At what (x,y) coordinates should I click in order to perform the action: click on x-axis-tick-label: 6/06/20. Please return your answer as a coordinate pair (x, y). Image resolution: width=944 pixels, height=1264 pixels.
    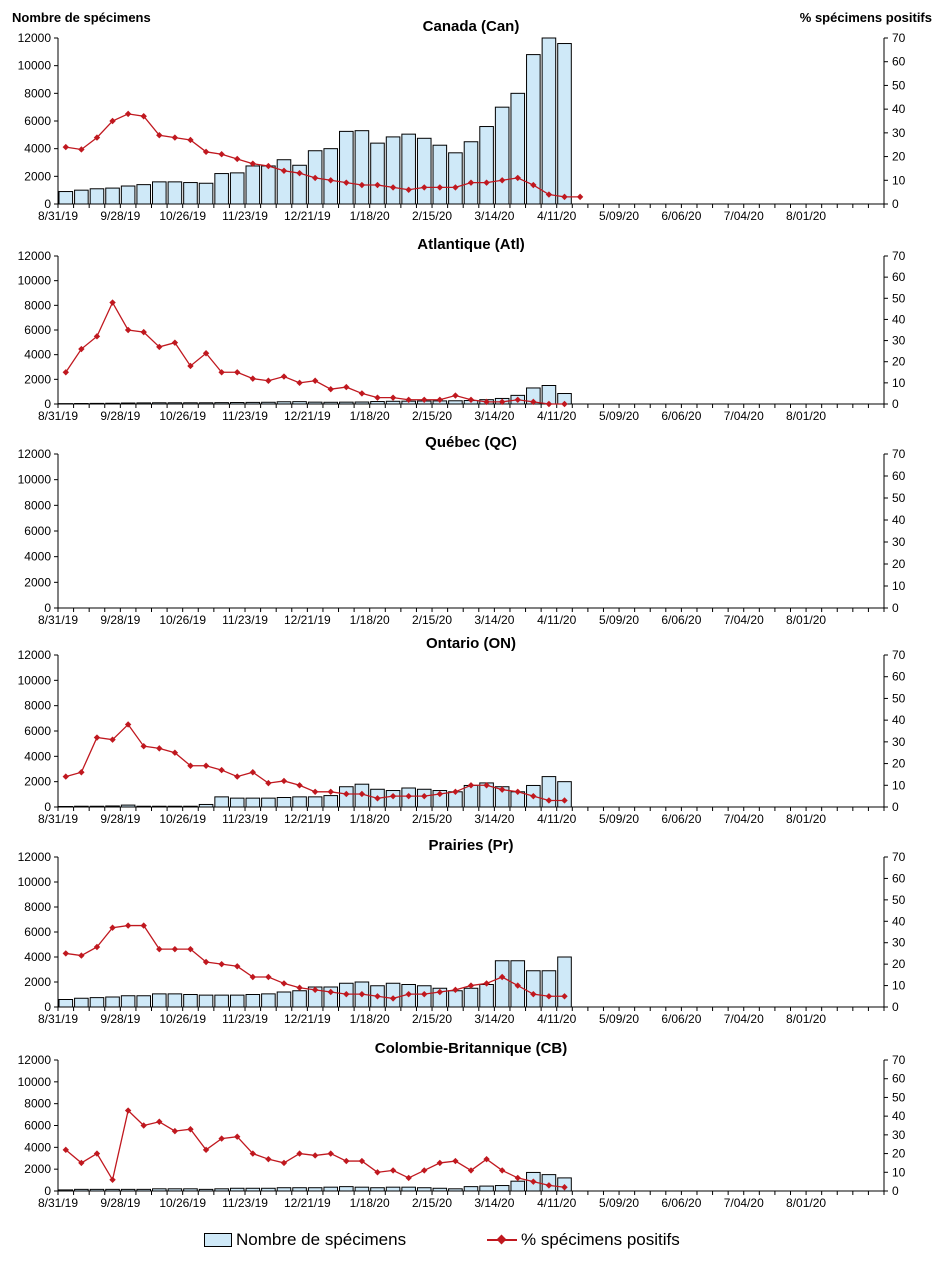
    Looking at the image, I should click on (681, 216).